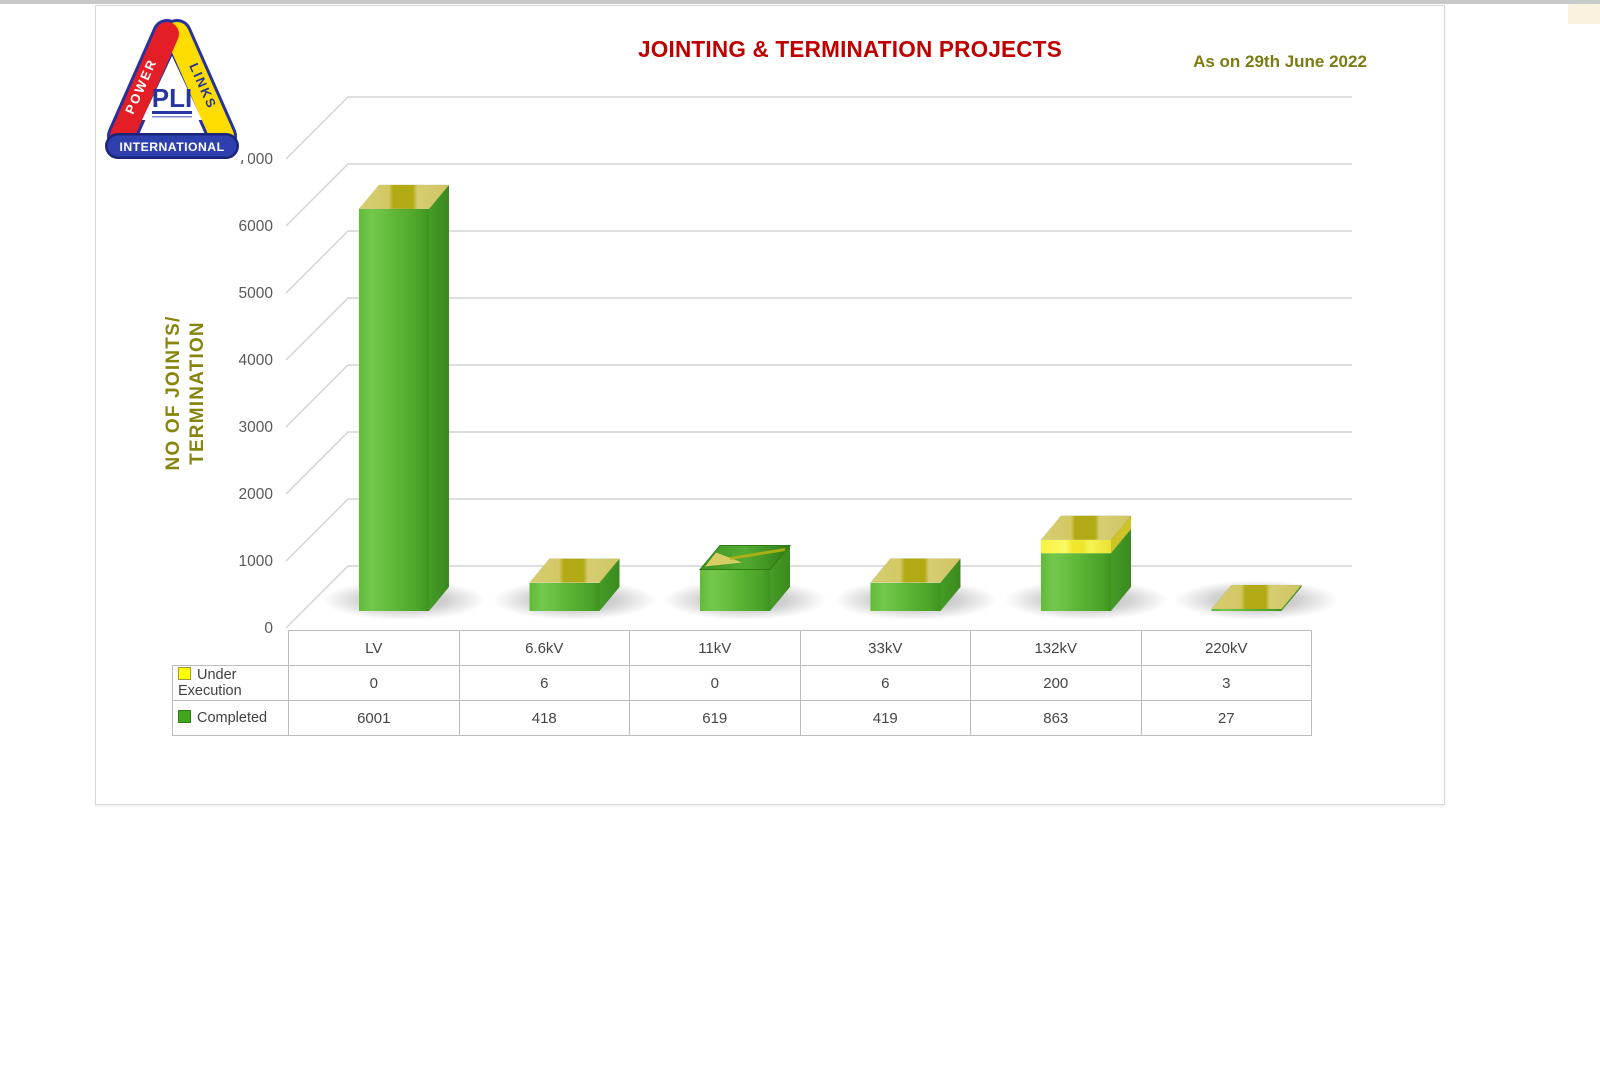 The image size is (1600, 1067). Describe the element at coordinates (800, 2) in the screenshot. I see `top-gray-strip` at that location.